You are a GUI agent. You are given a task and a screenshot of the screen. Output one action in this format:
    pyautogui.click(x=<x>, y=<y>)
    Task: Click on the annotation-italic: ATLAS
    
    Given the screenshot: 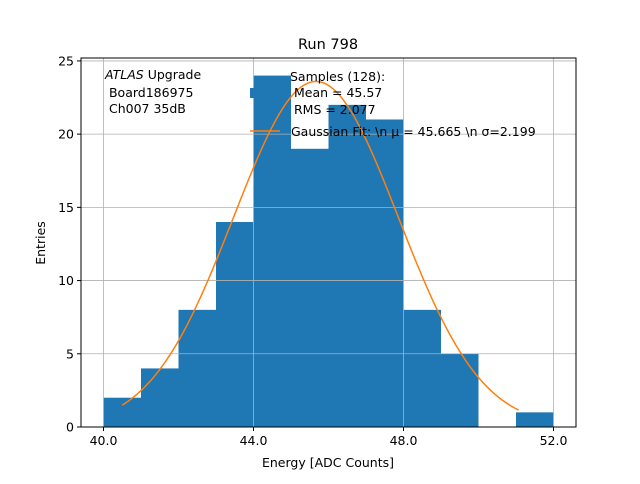 What is the action you would take?
    pyautogui.click(x=124, y=74)
    